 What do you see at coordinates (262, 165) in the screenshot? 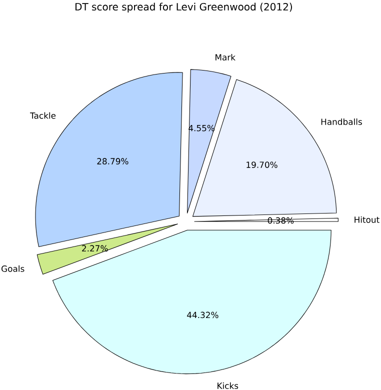
I see `data-label: 19.70%` at bounding box center [262, 165].